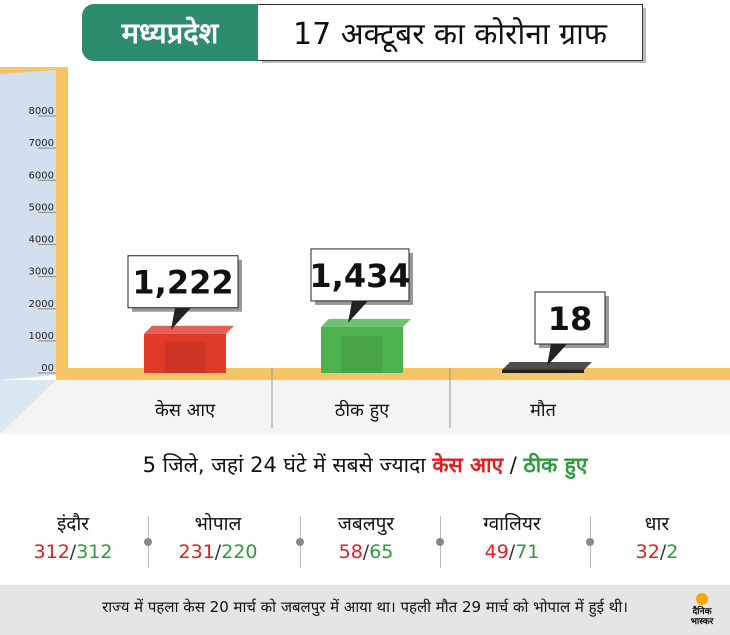 Image resolution: width=730 pixels, height=635 pixels. What do you see at coordinates (41, 240) in the screenshot?
I see `y-tick-label: 4000` at bounding box center [41, 240].